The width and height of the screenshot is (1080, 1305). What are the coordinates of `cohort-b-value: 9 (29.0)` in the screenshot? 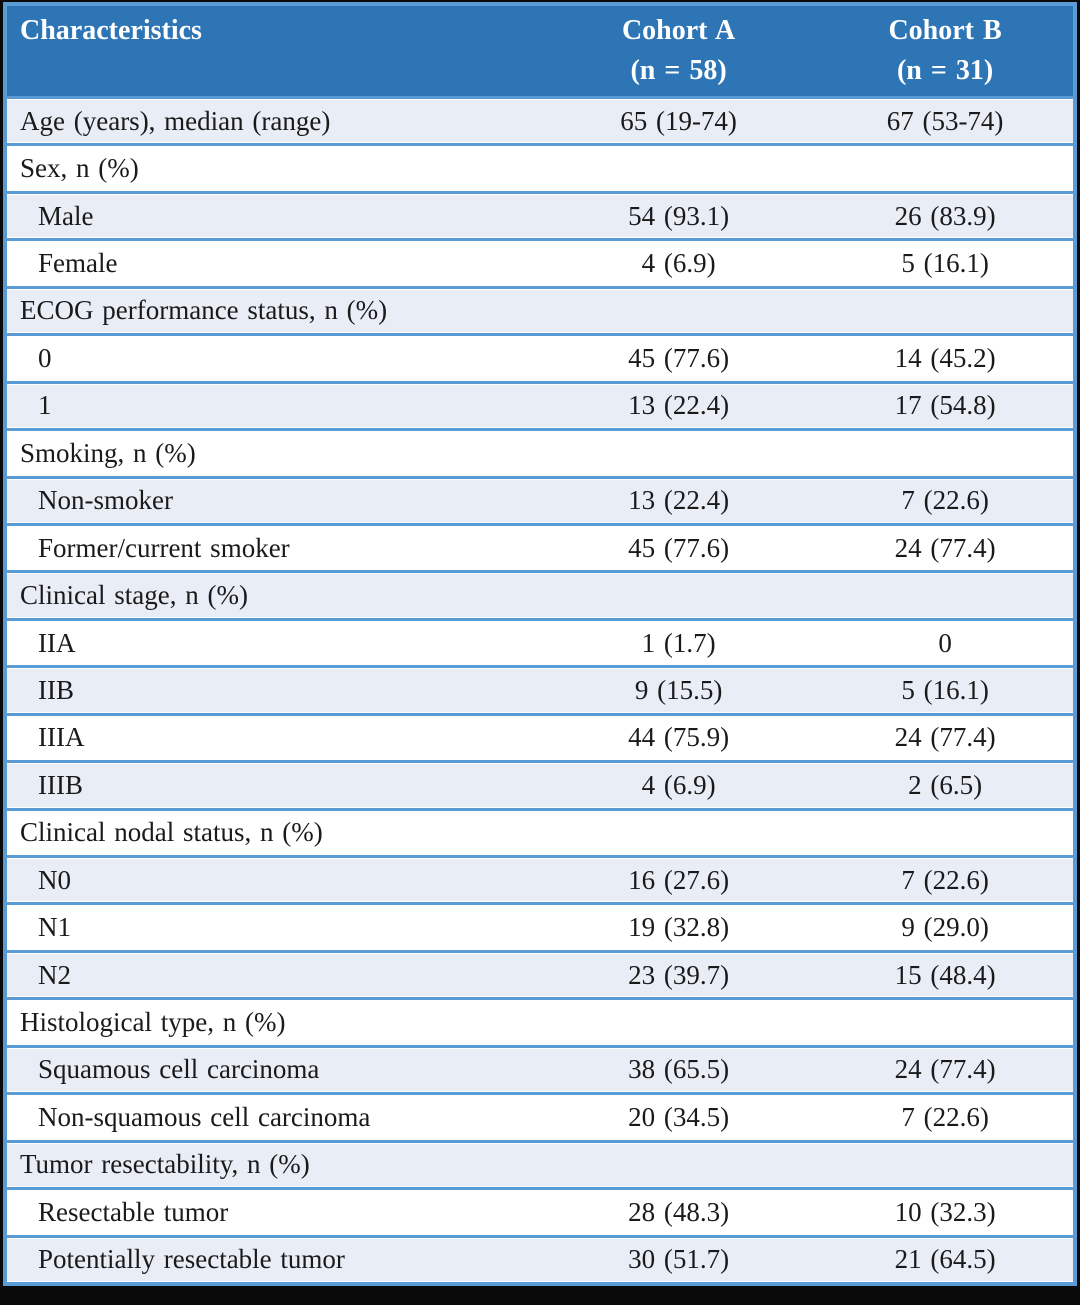 It's located at (945, 927).